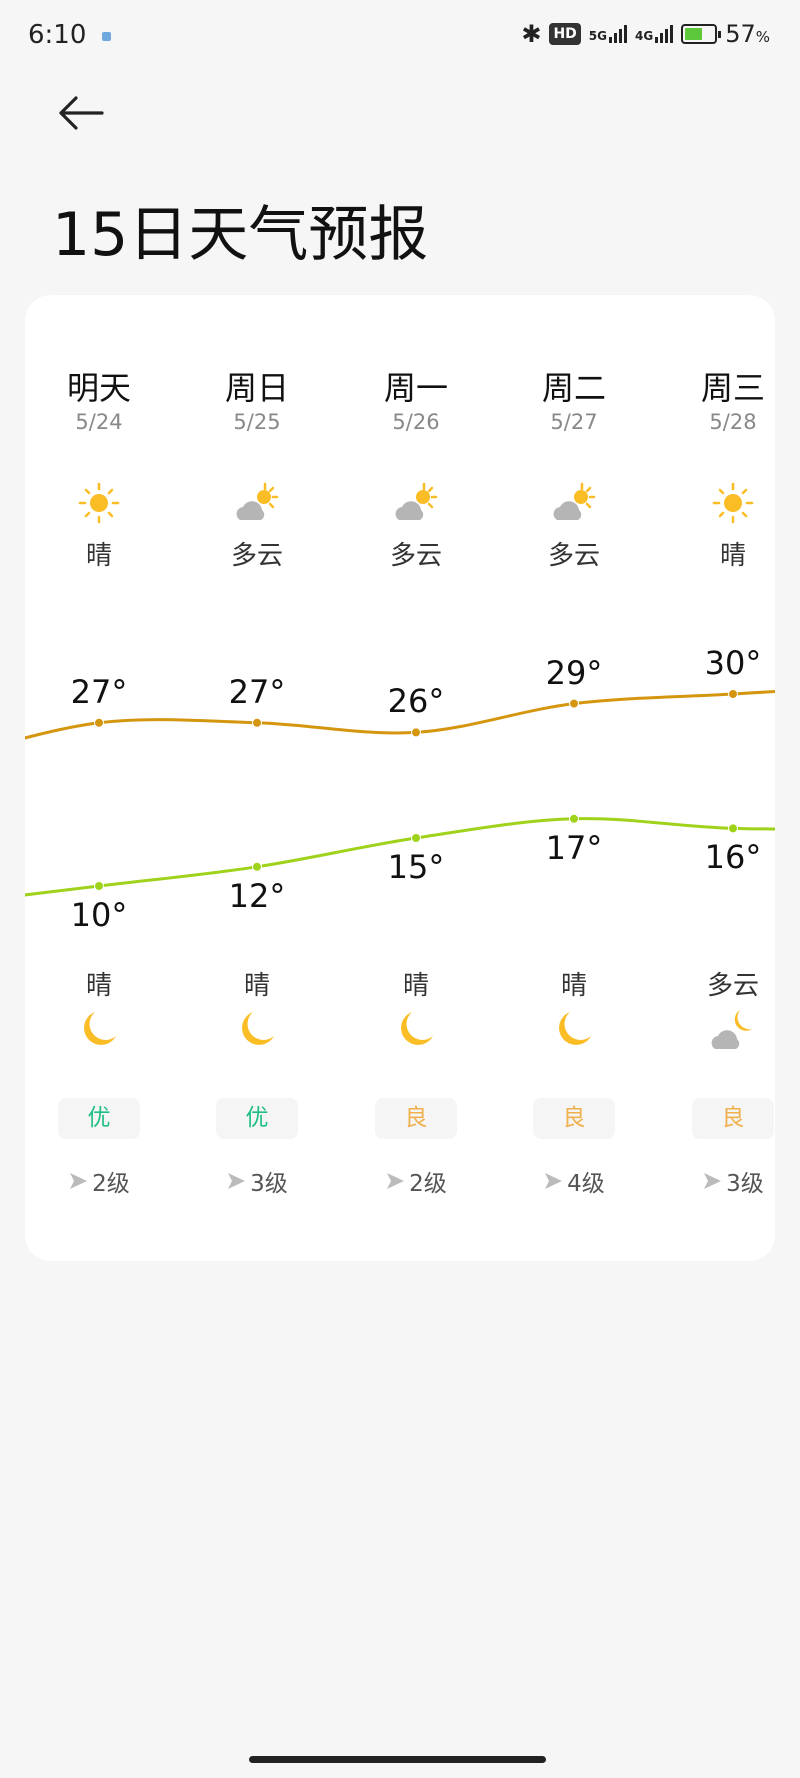  I want to click on battery-percent: 57, so click(740, 34).